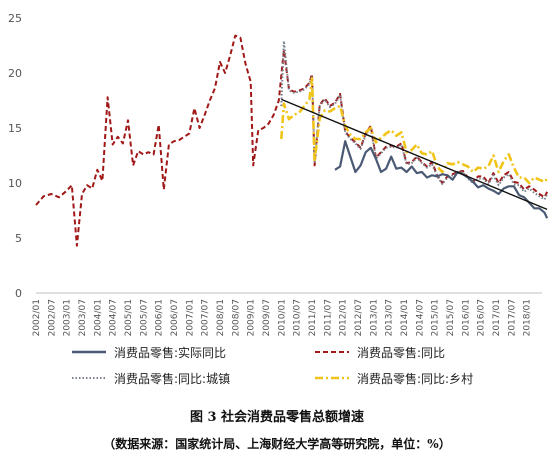 This screenshot has width=554, height=461. I want to click on x-tick-label: 2013/07, so click(390, 317).